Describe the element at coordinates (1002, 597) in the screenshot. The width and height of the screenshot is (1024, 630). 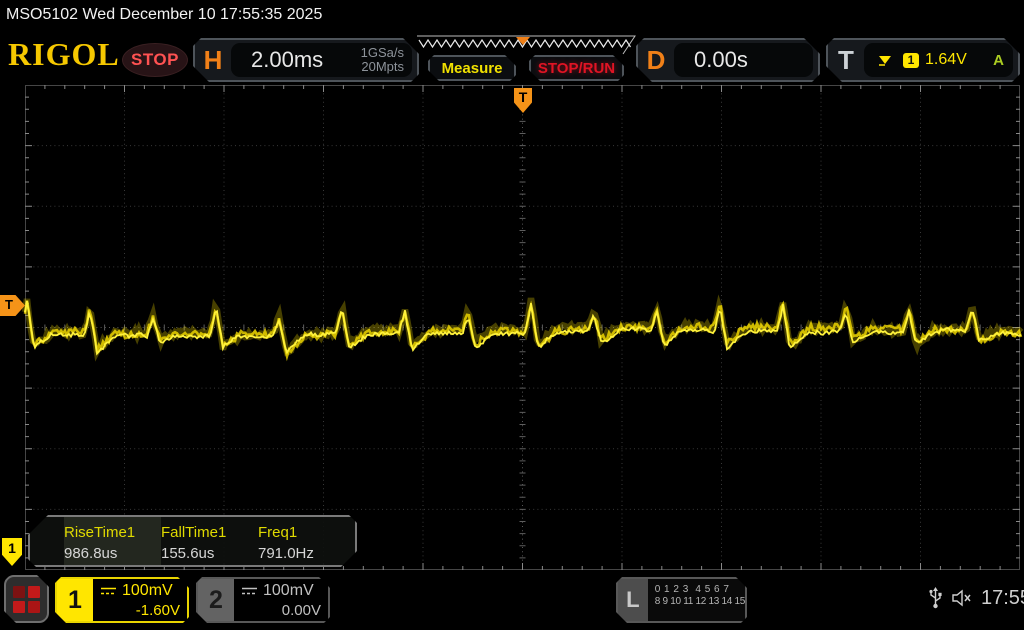
I see `clock-time: 17:55` at that location.